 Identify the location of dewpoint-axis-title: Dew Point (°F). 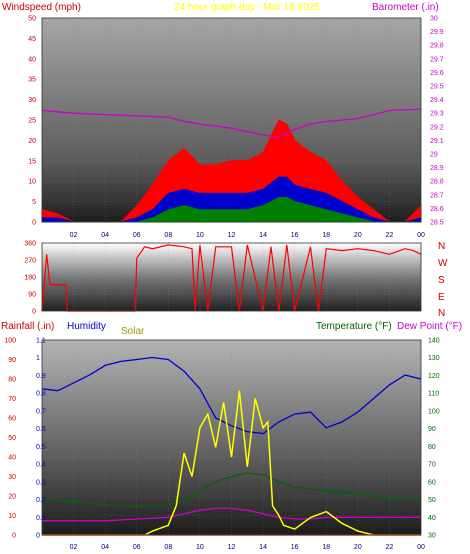
(429, 326).